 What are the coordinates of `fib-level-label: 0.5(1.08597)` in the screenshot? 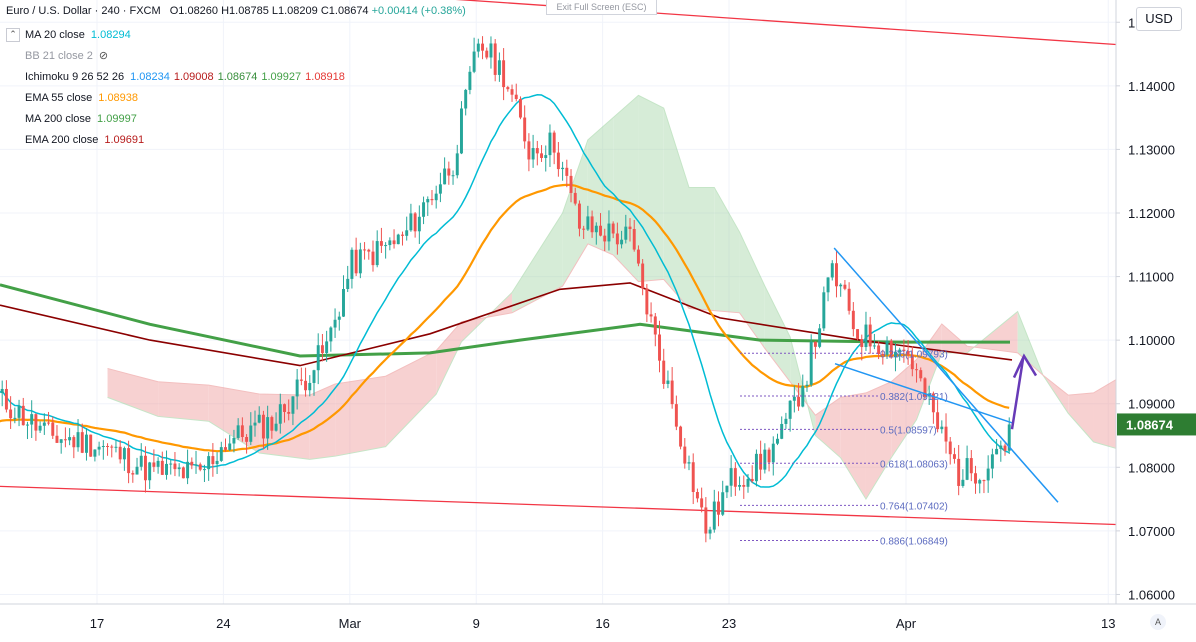 It's located at (908, 430).